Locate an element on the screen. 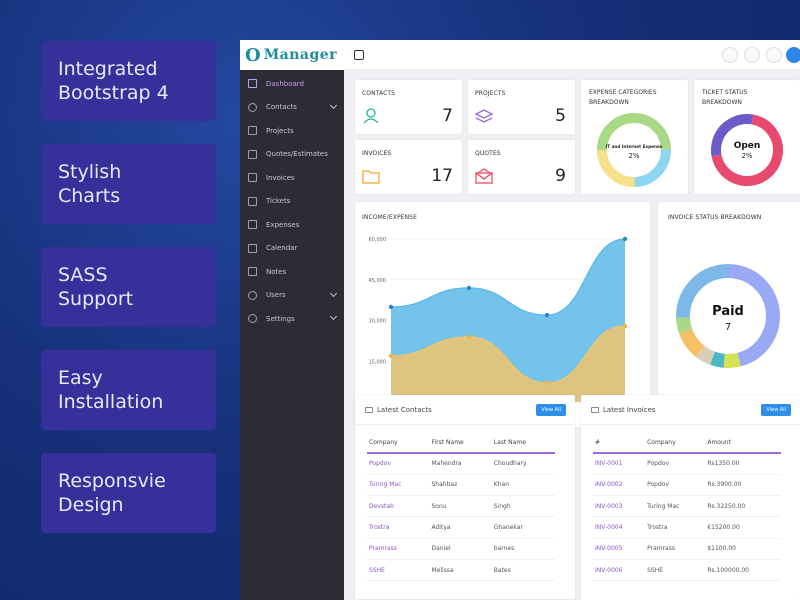 The image size is (800, 600). company-link: Turing Mac is located at coordinates (398, 485).